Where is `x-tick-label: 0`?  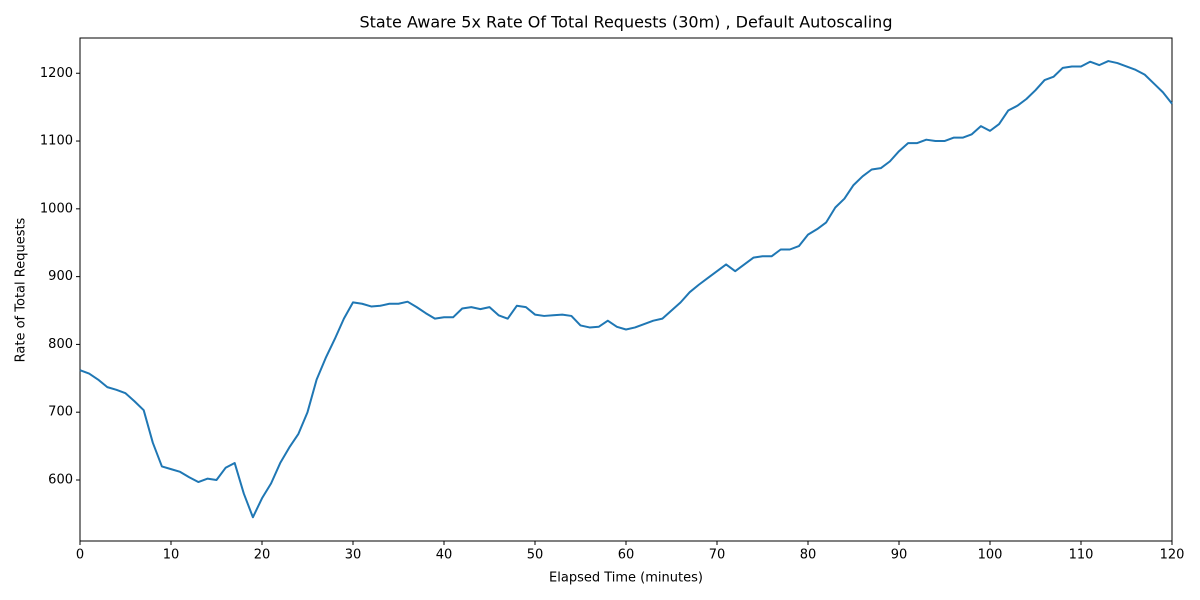
x-tick-label: 0 is located at coordinates (80, 555).